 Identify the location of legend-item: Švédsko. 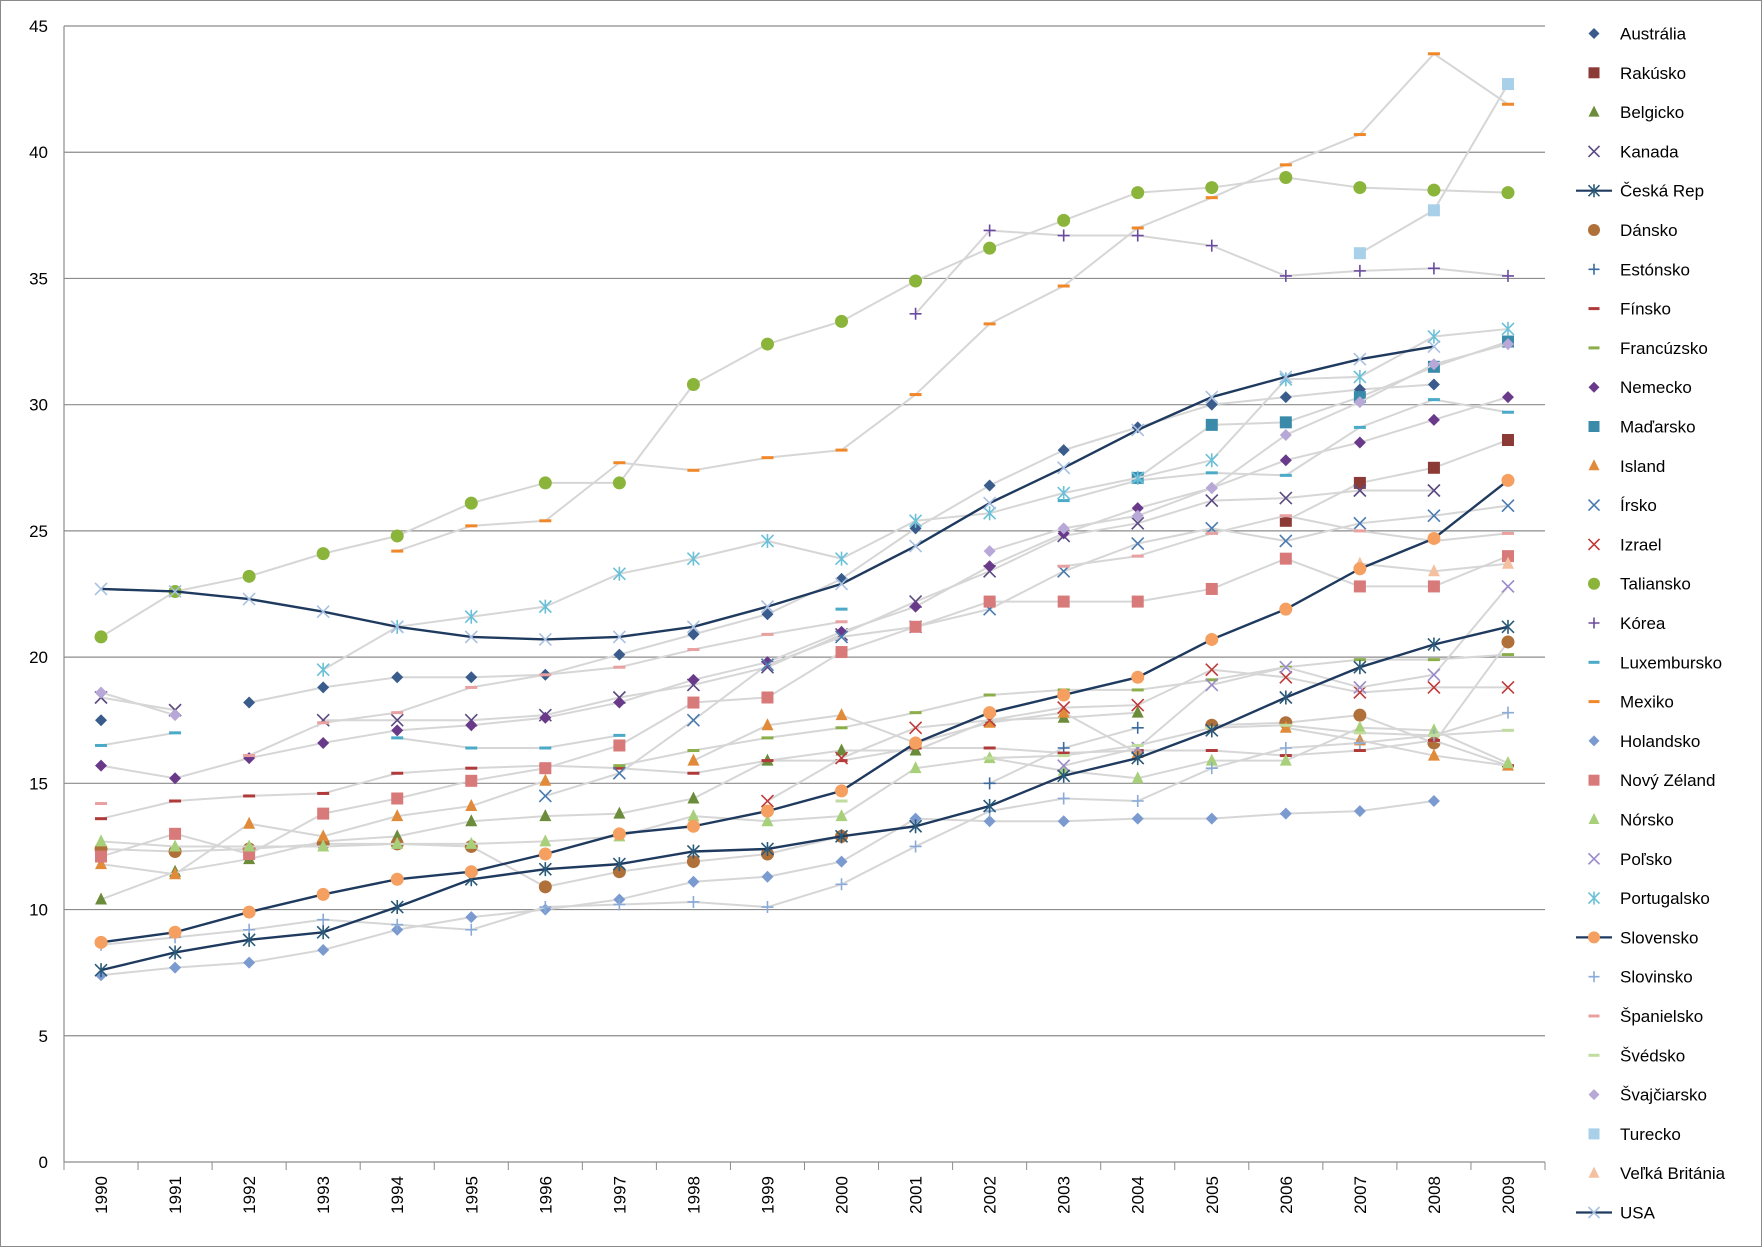
(1636, 1055).